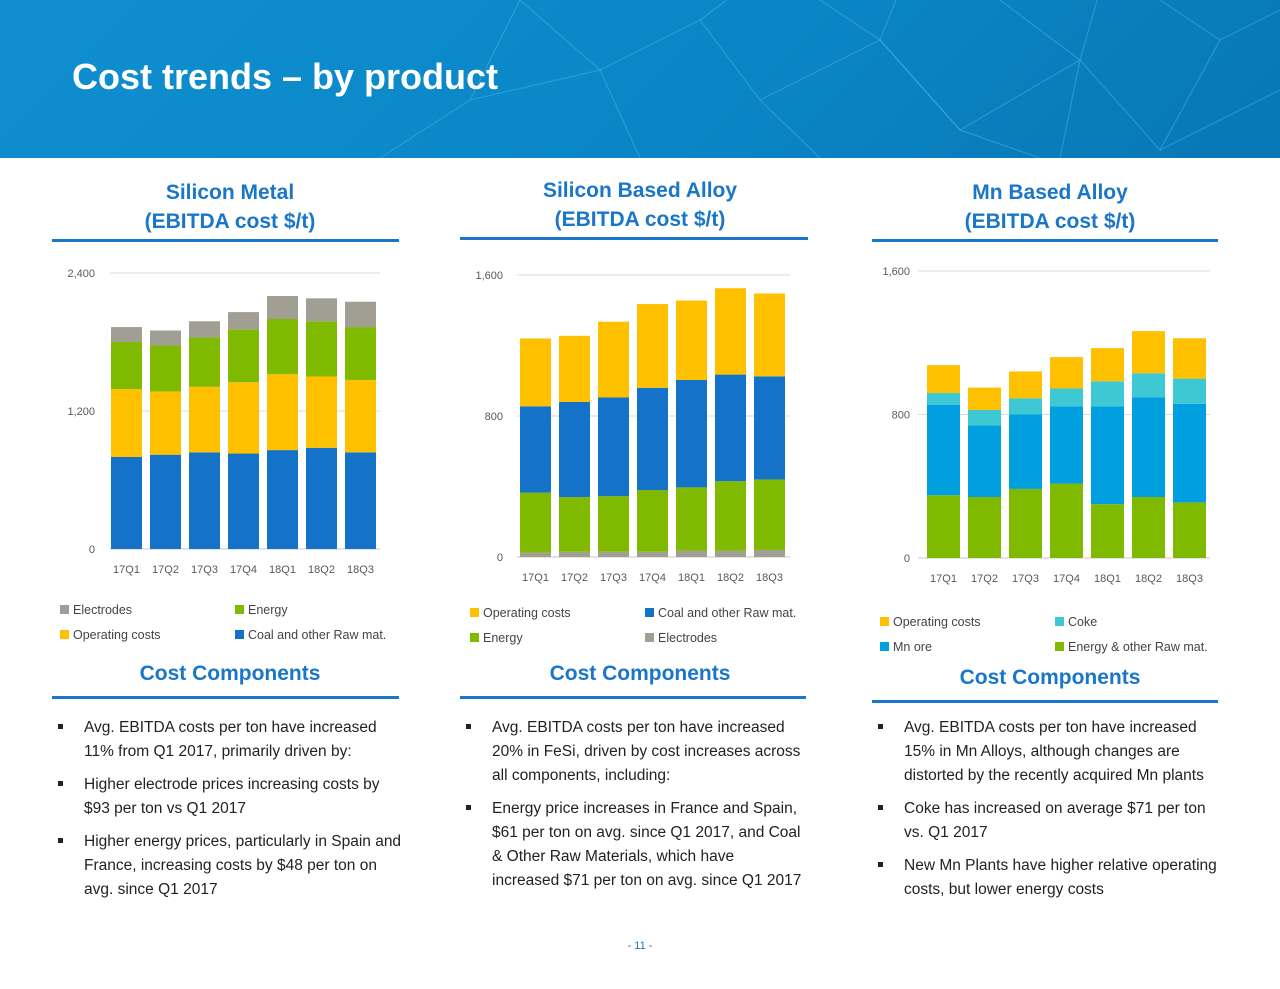 The image size is (1280, 989). Describe the element at coordinates (634, 238) in the screenshot. I see `title-divider` at that location.